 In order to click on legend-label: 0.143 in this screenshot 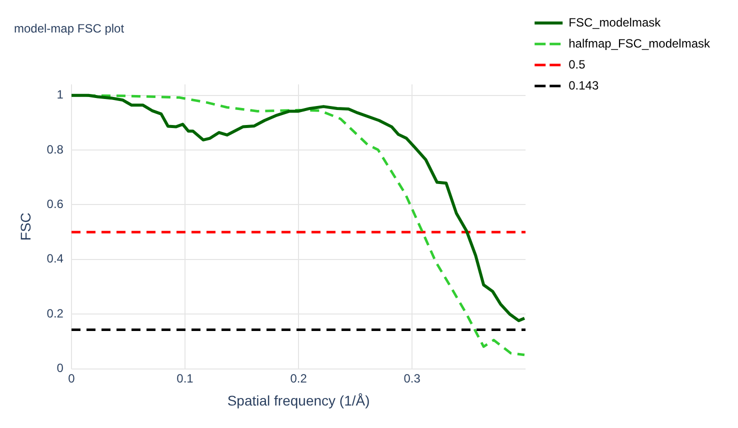, I will do `click(583, 85)`.